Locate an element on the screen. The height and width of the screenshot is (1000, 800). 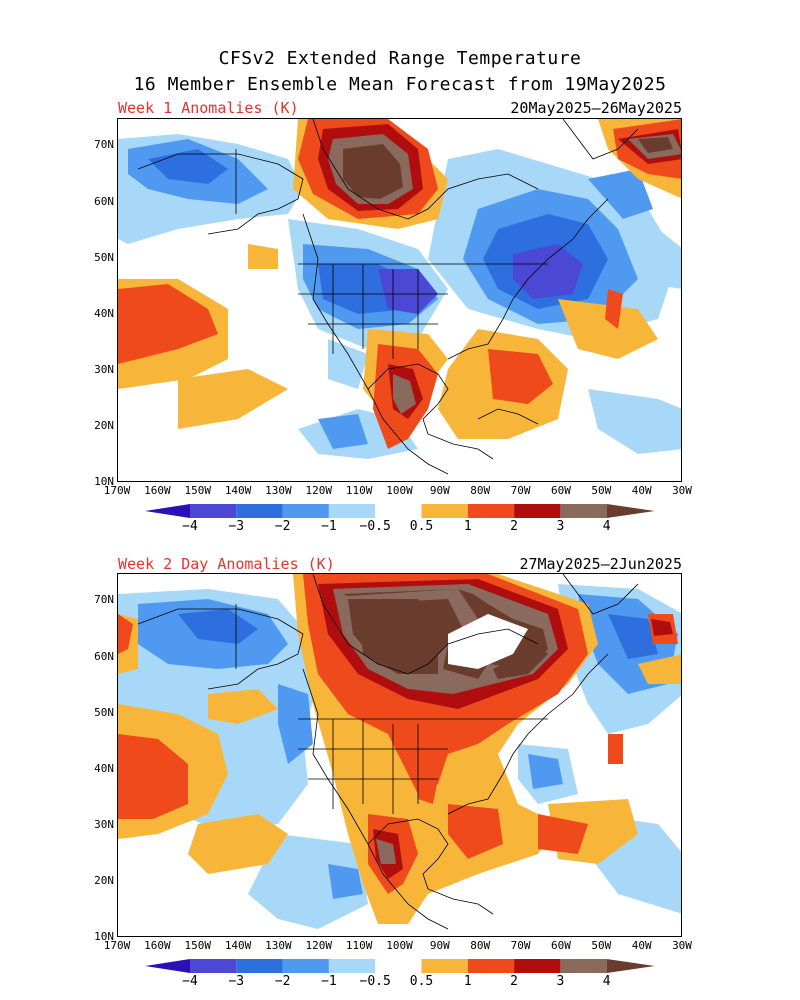
panel1-label: Week 1 Anomalies (K) is located at coordinates (208, 108).